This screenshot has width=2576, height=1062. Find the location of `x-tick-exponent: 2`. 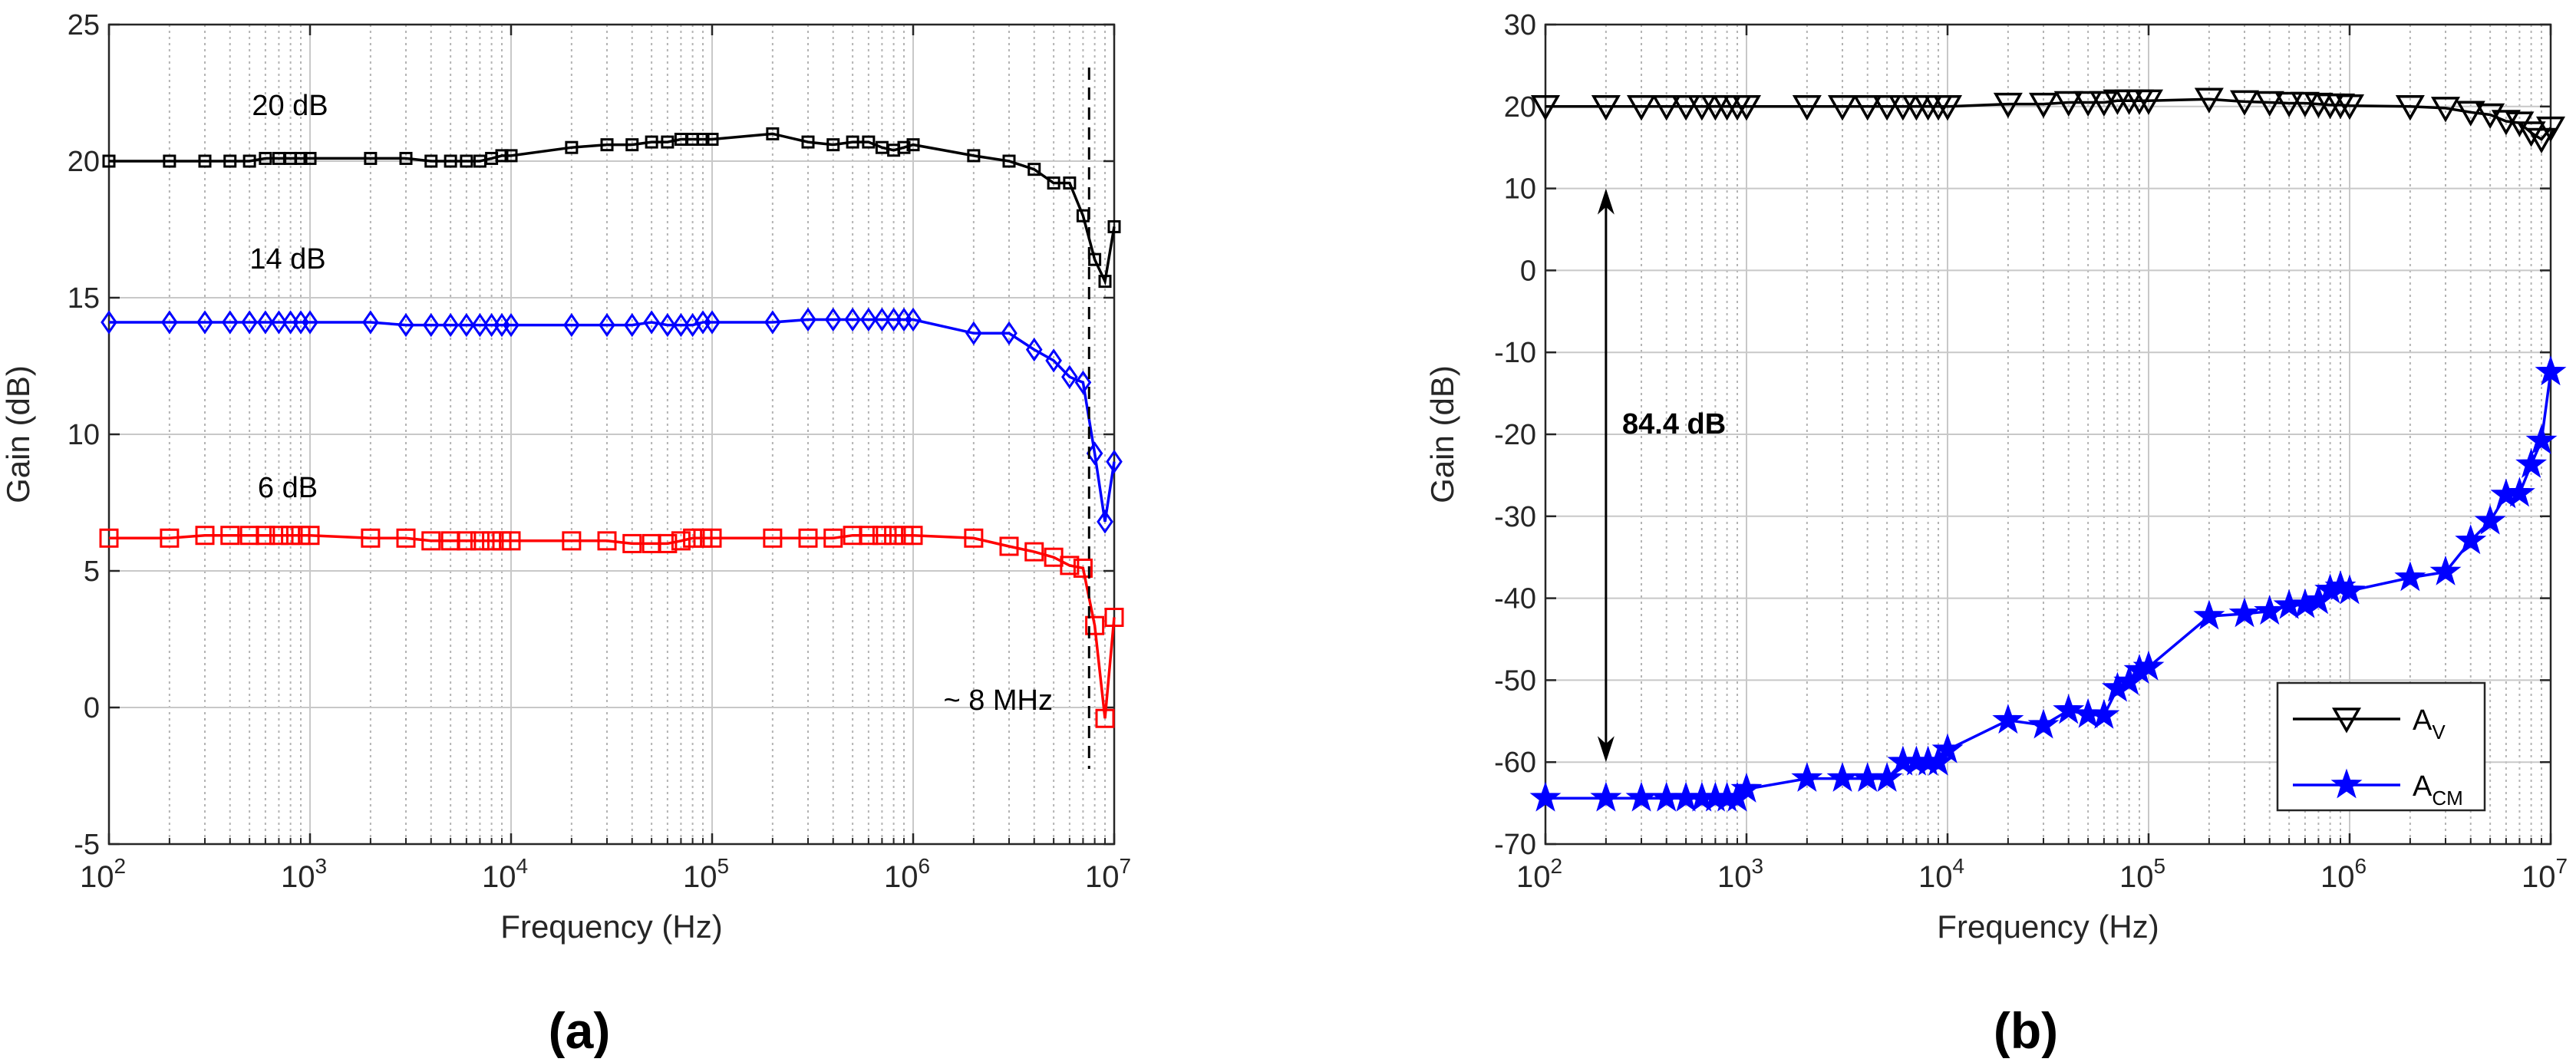

x-tick-exponent: 2 is located at coordinates (120, 866).